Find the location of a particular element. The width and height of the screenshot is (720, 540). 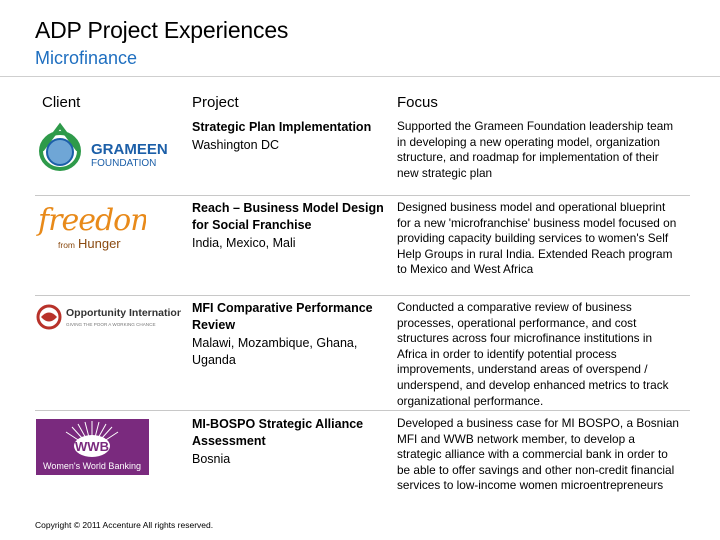

column-header-client: Client is located at coordinates (61, 102).